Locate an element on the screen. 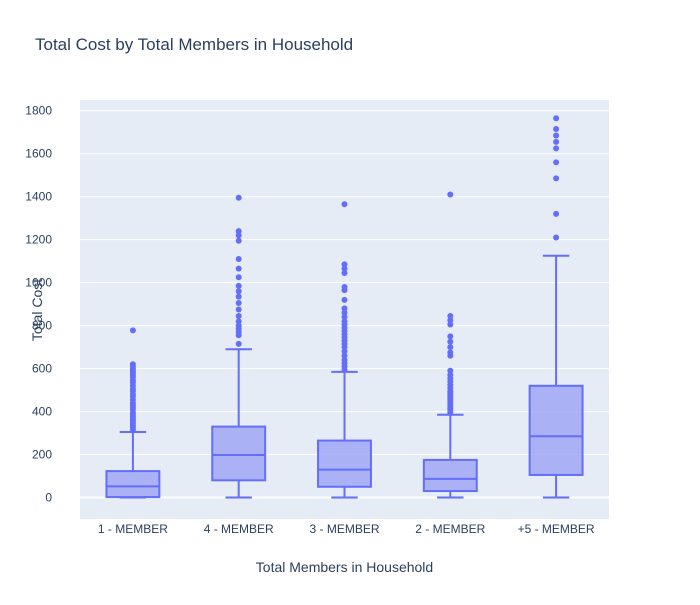  y-tick-label: 200 is located at coordinates (42, 455).